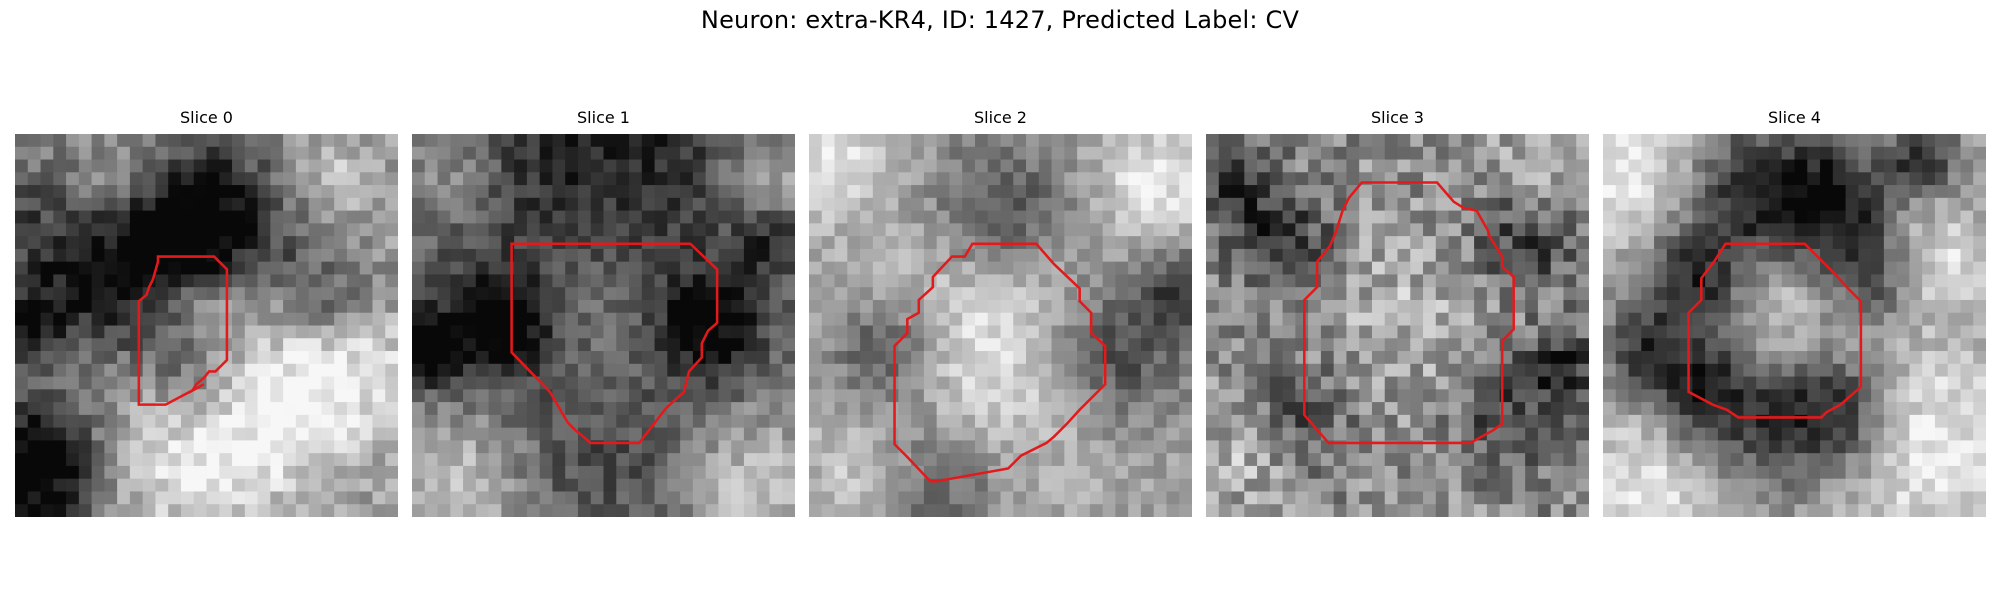 This screenshot has width=2000, height=600. I want to click on slice-title: Slice 1, so click(603, 117).